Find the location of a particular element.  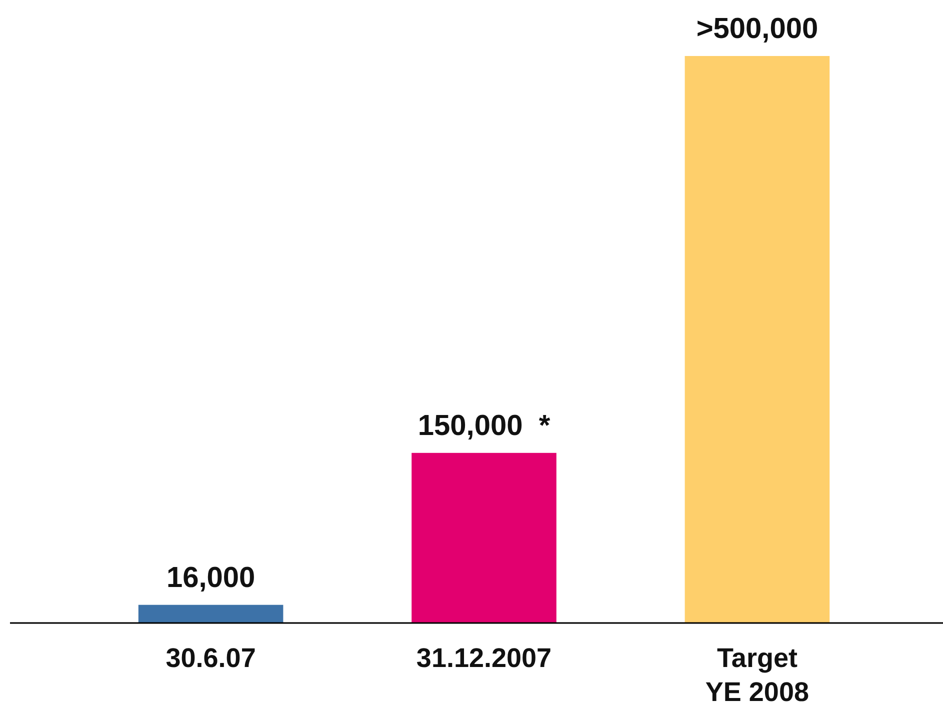

x-tick-label: 30.6.07 is located at coordinates (211, 658).